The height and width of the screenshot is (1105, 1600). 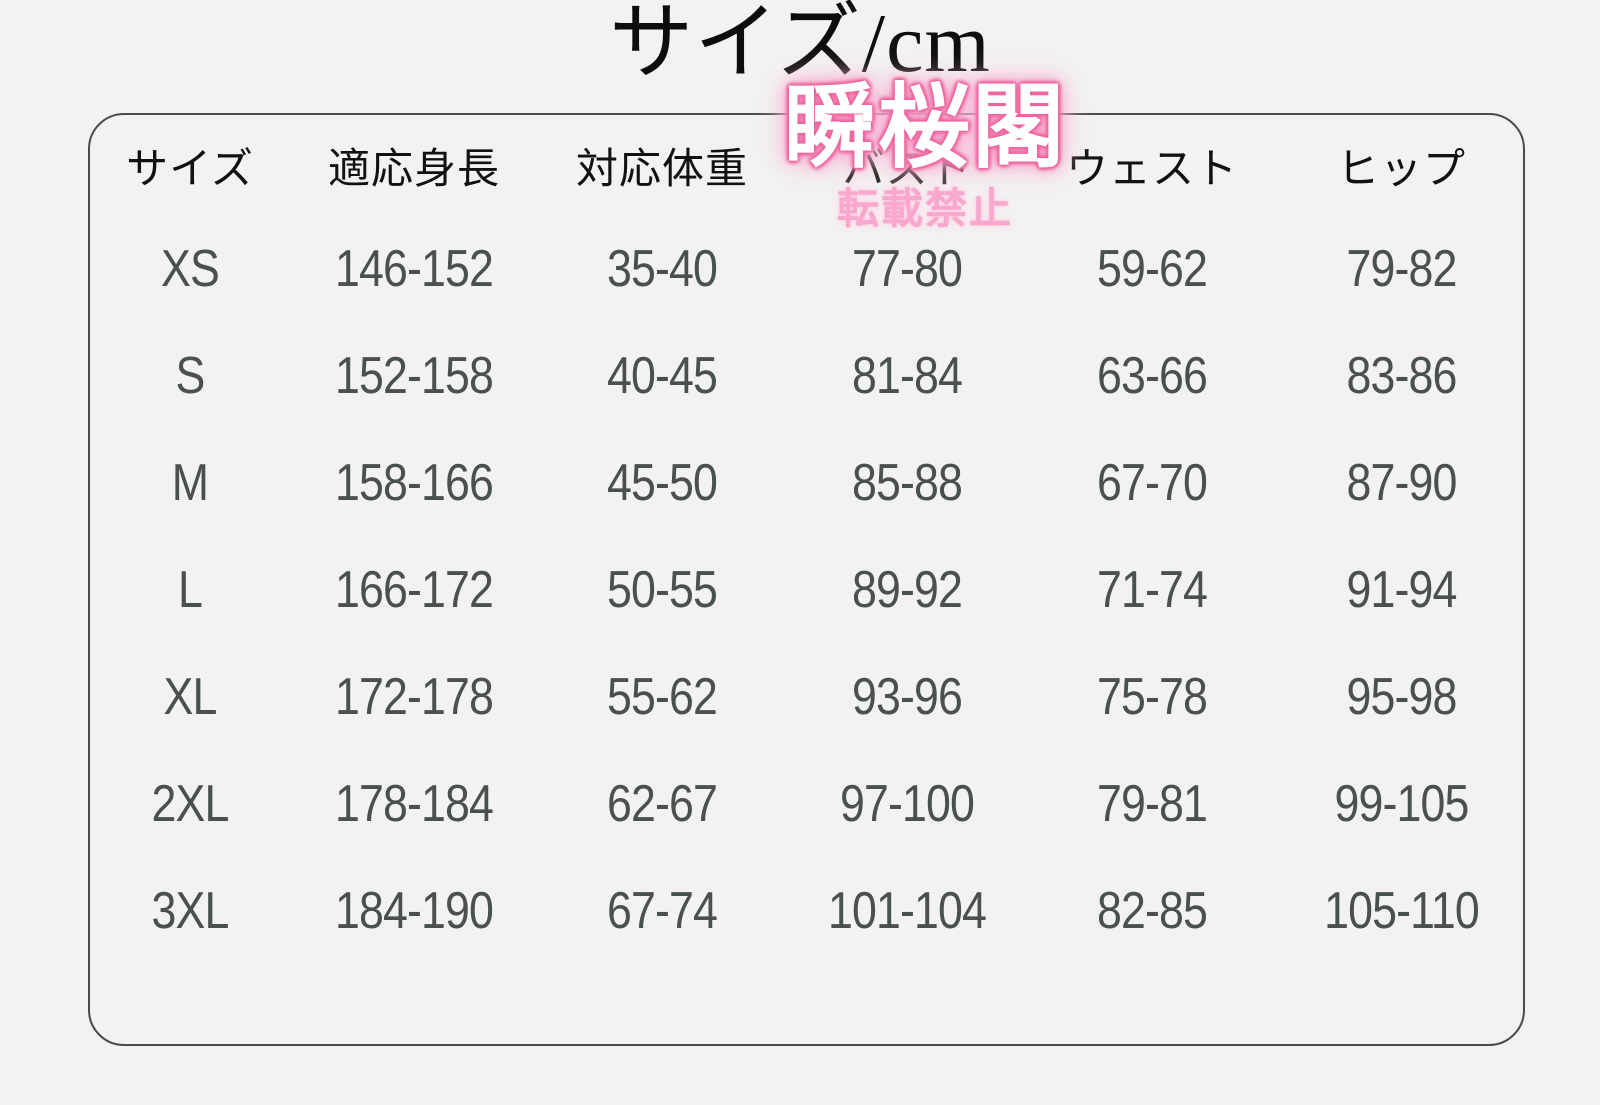 What do you see at coordinates (1401, 268) in the screenshot?
I see `cell-hip: 79-82` at bounding box center [1401, 268].